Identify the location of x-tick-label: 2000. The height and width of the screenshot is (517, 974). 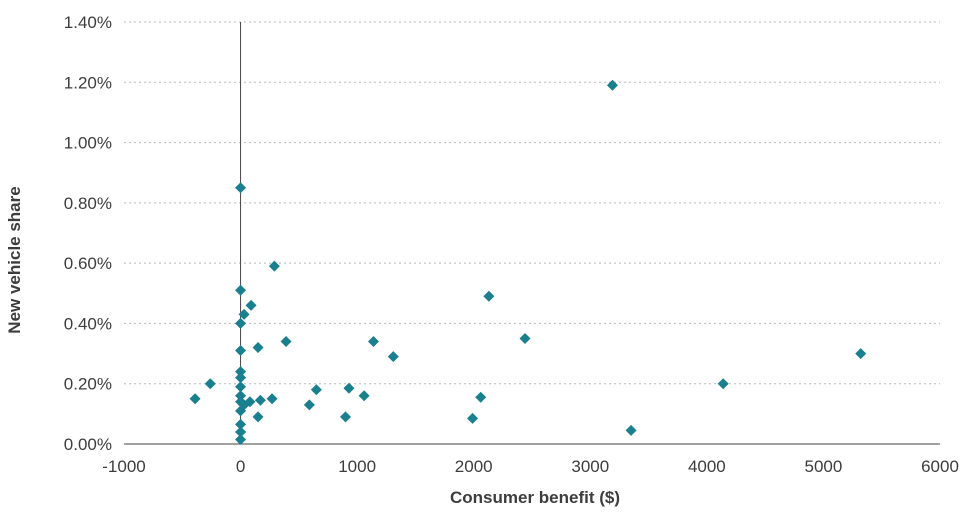
(474, 466).